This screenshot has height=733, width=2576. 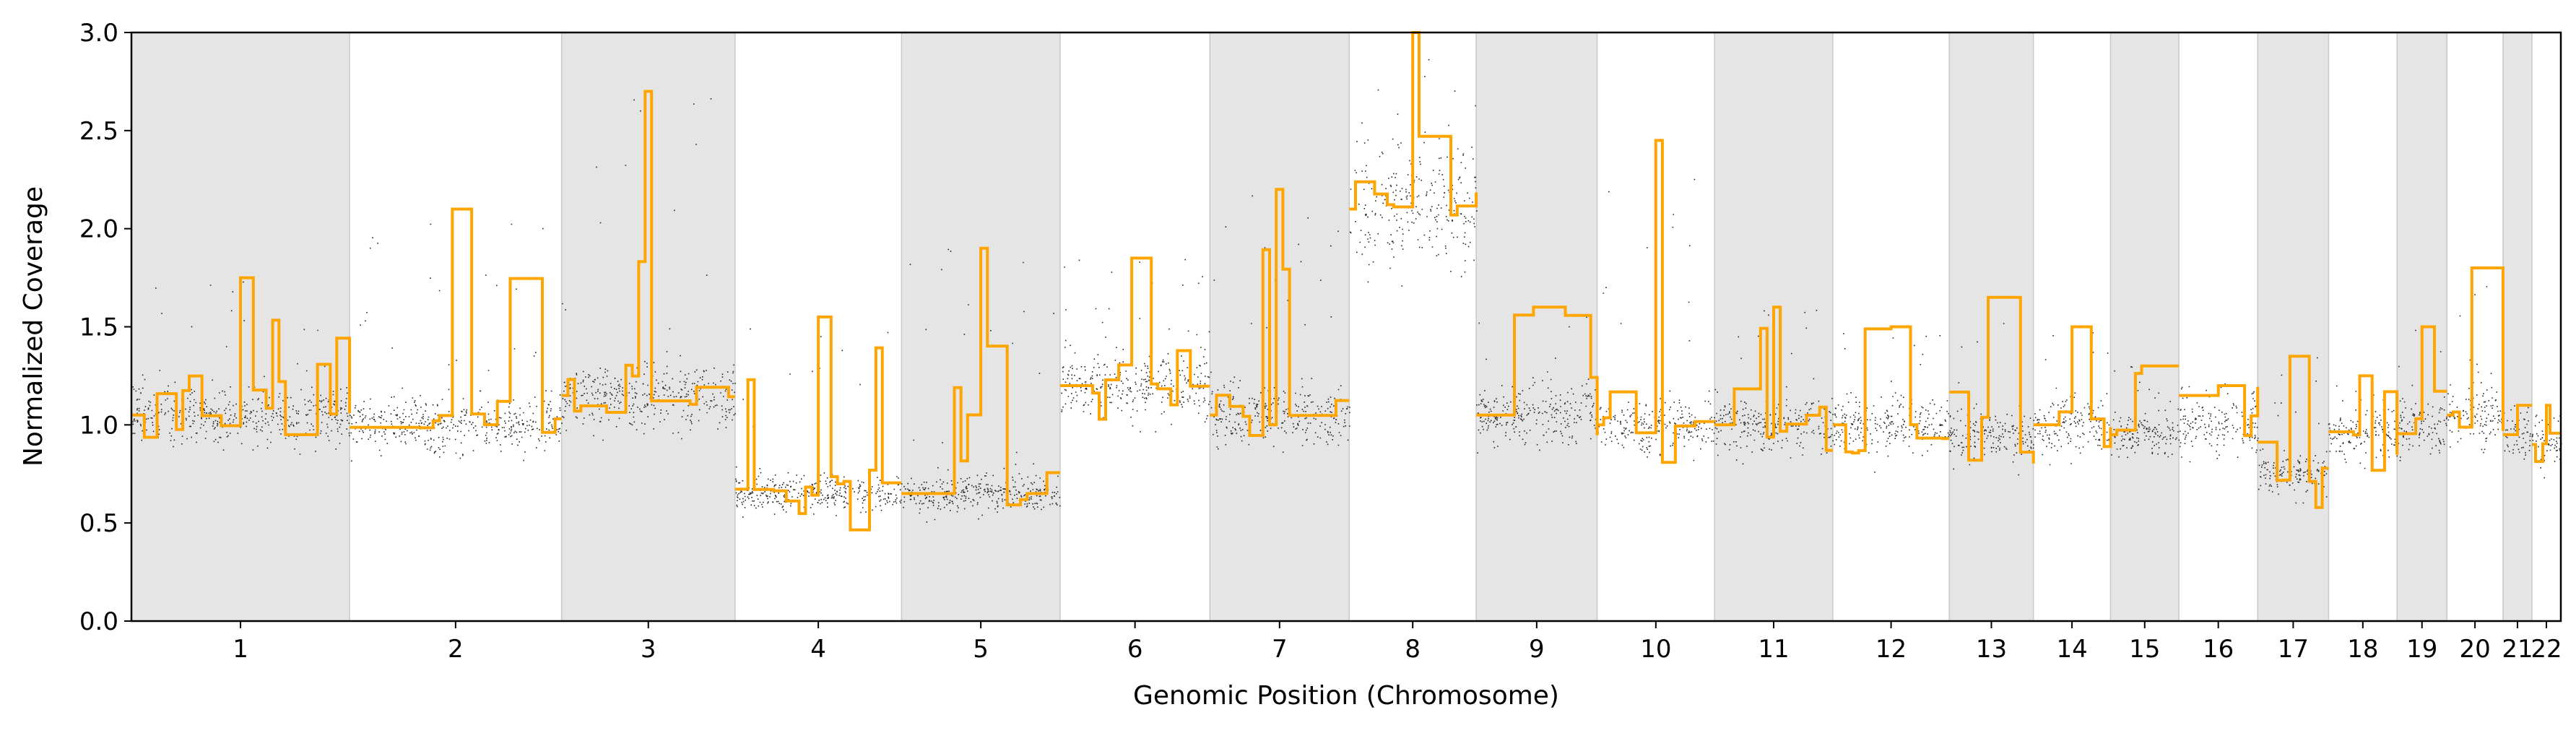 I want to click on x-tick-label: 1, so click(x=240, y=649).